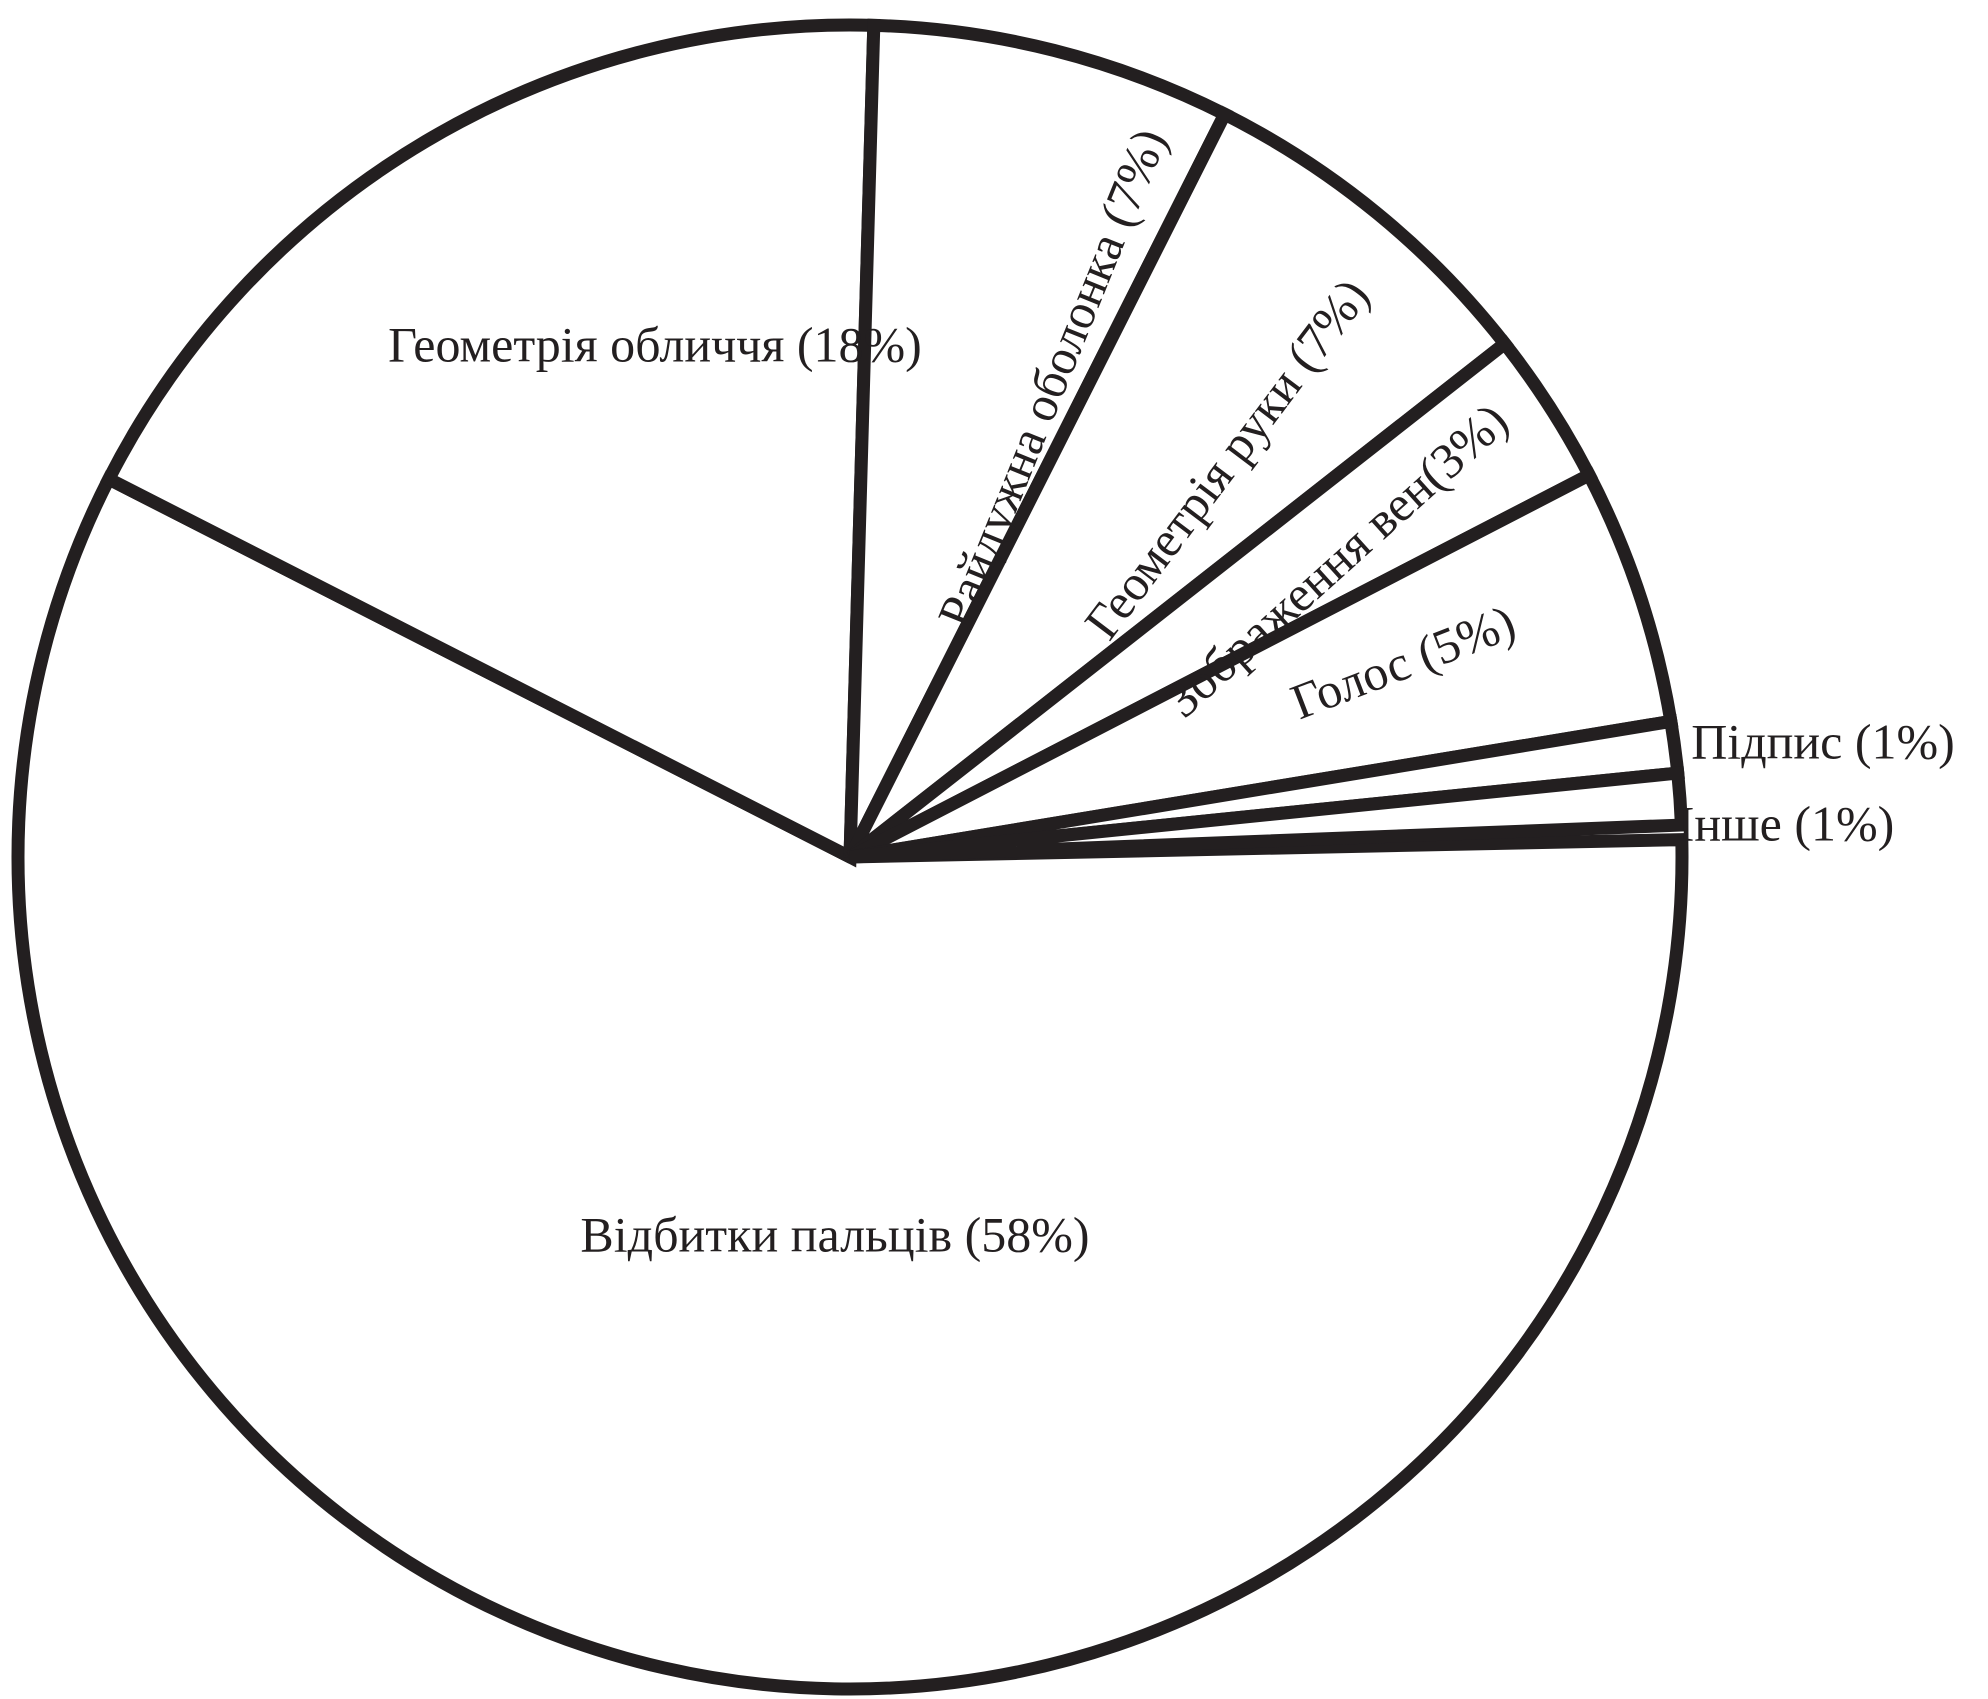  What do you see at coordinates (1263, 665) in the screenshot?
I see `pie-slice-voice` at bounding box center [1263, 665].